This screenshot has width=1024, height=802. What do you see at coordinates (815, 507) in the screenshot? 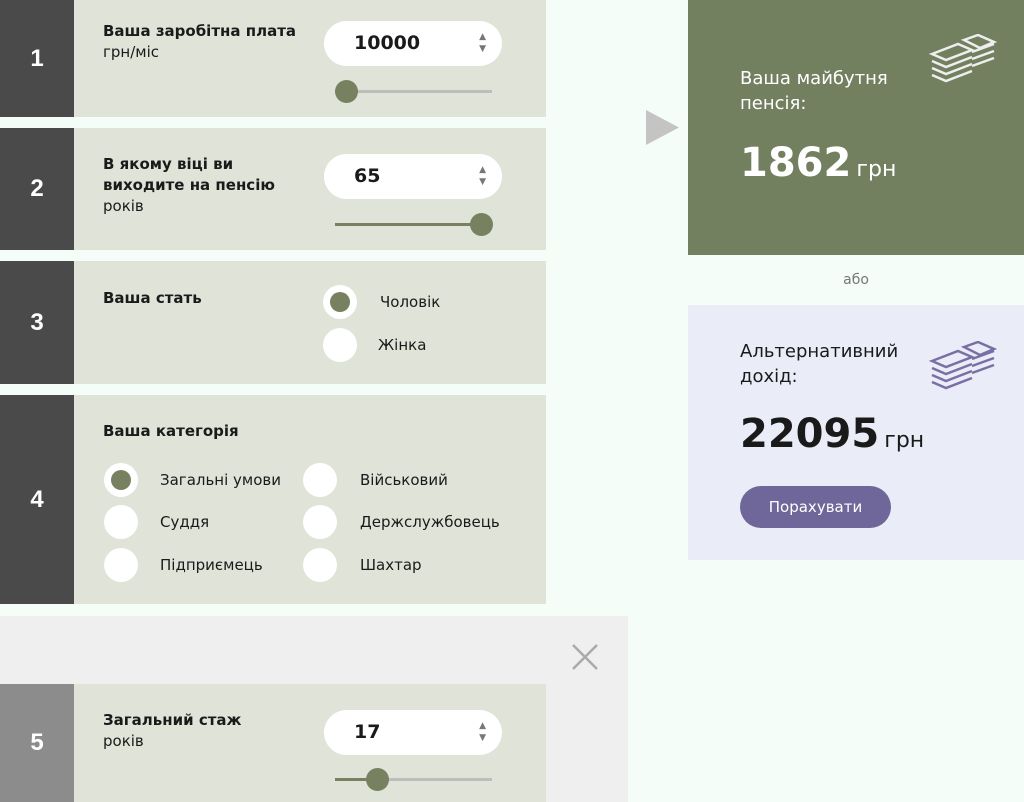
I see `calculate-button: Порахувати` at bounding box center [815, 507].